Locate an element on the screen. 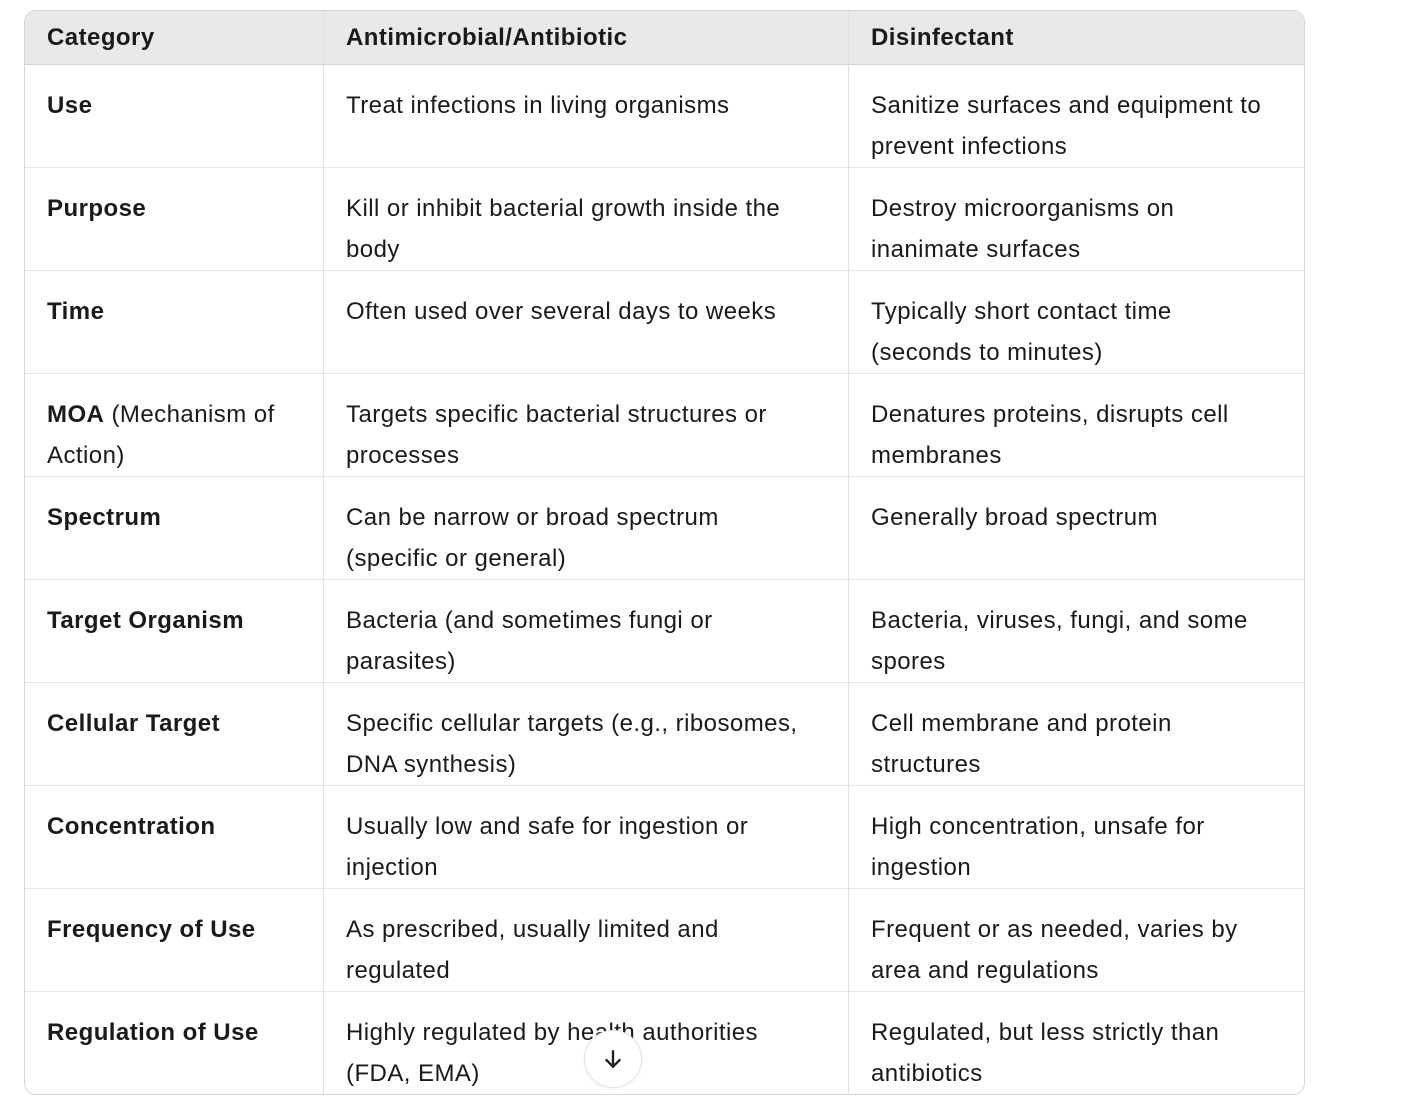 The width and height of the screenshot is (1406, 1100). category-label-rest: (Mechanism of Action) is located at coordinates (161, 435).